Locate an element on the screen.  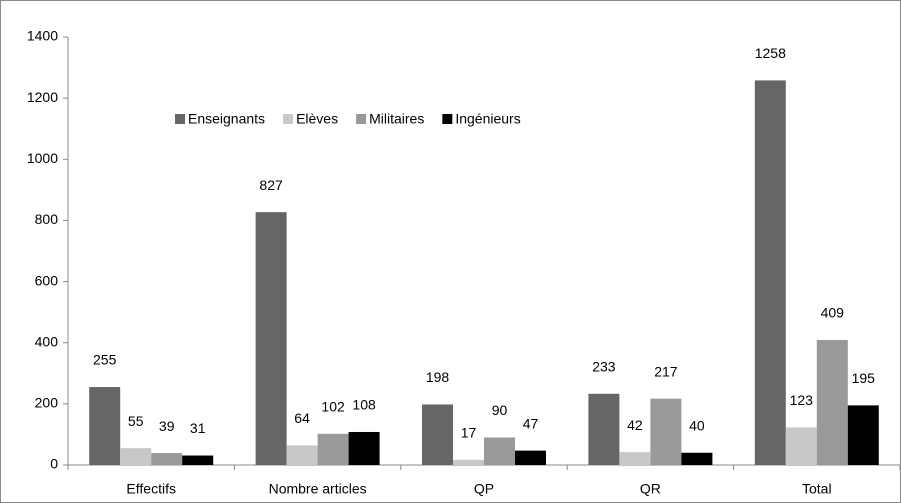
value-label: 64 is located at coordinates (302, 418).